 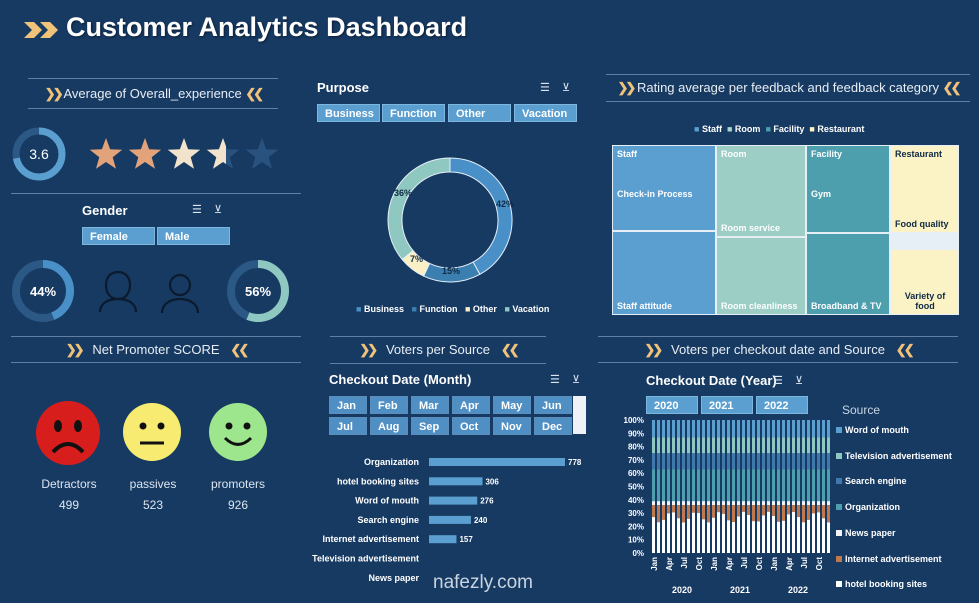 I want to click on month-button-feb: Feb, so click(x=389, y=405).